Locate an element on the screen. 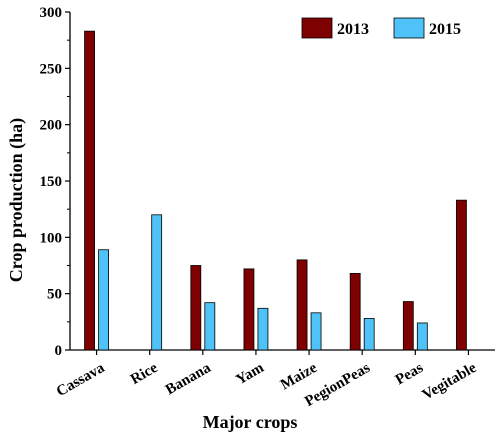 The height and width of the screenshot is (440, 500). legend: 2013 2015 is located at coordinates (381, 28).